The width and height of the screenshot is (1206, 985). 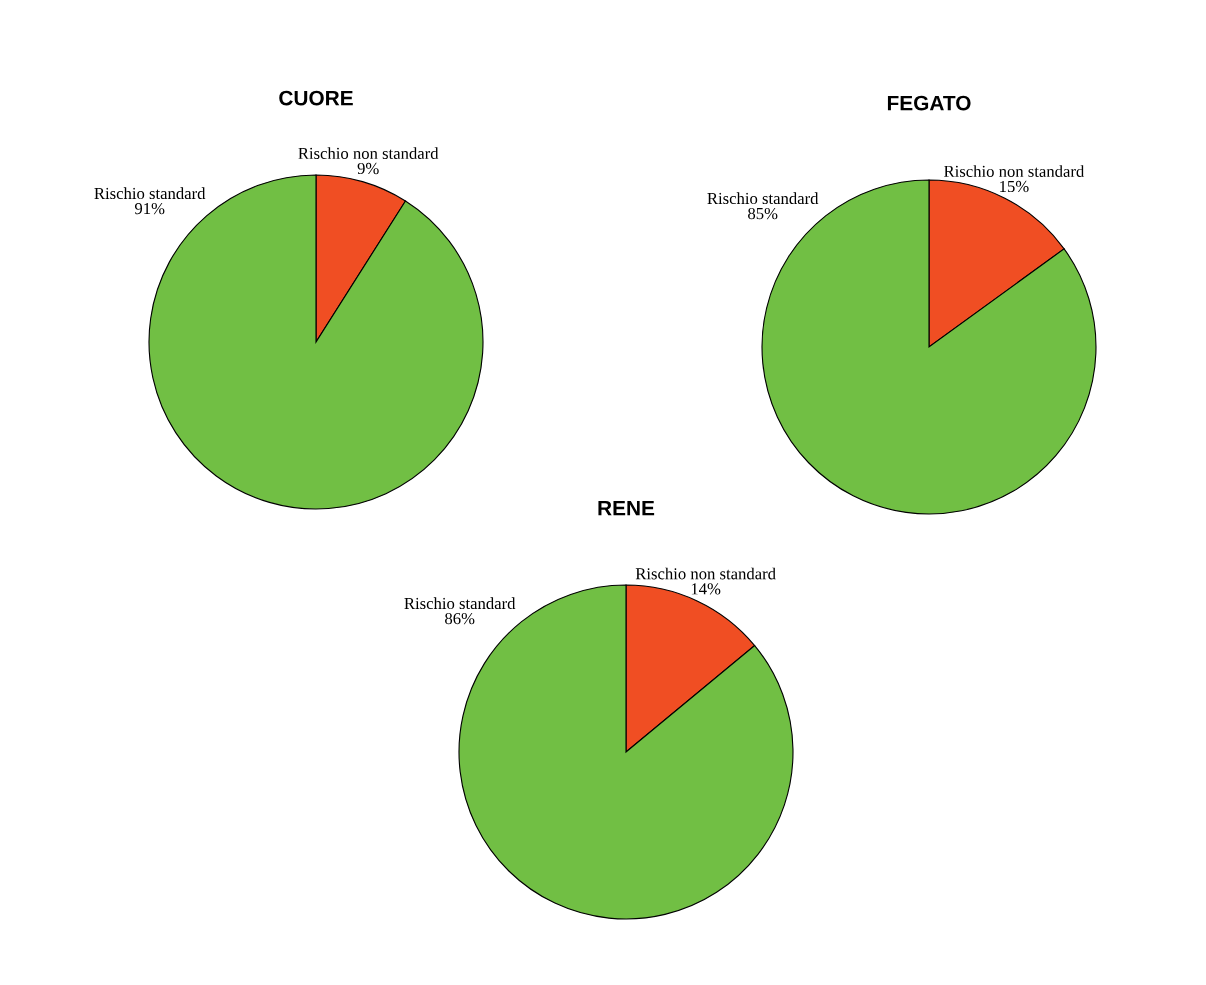 I want to click on chart-title: RENE, so click(x=626, y=508).